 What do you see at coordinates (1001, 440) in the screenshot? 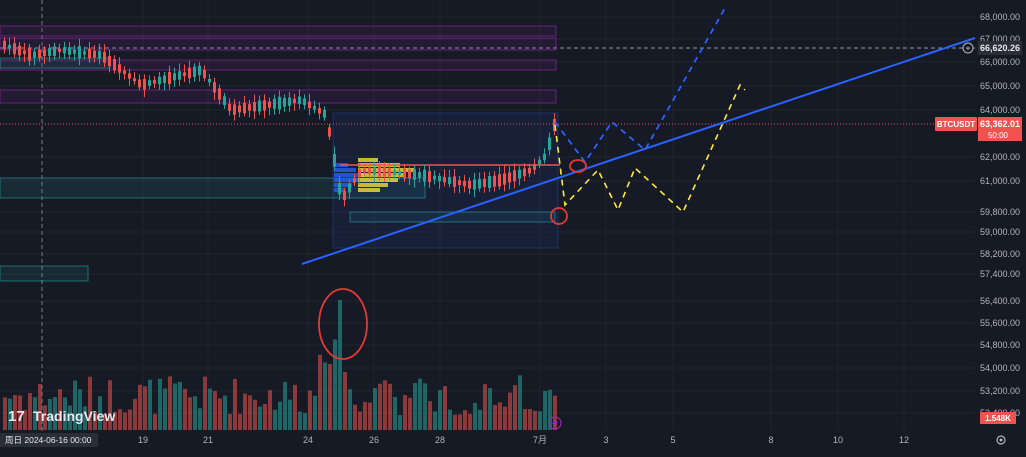
I see `gear-icon` at bounding box center [1001, 440].